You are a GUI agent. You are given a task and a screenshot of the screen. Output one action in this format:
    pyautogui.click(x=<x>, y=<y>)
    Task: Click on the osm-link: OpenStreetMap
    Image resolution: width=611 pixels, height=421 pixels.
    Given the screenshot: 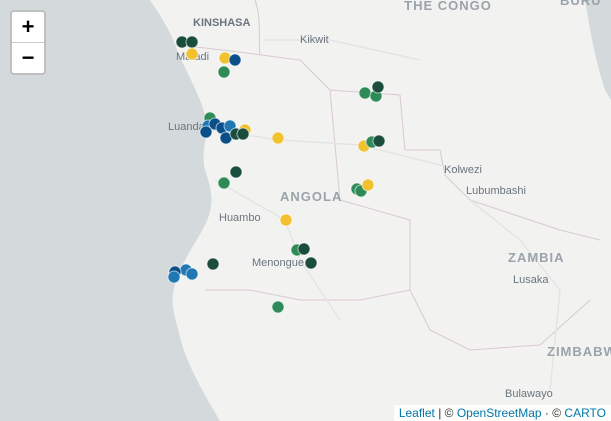 What is the action you would take?
    pyautogui.click(x=499, y=413)
    